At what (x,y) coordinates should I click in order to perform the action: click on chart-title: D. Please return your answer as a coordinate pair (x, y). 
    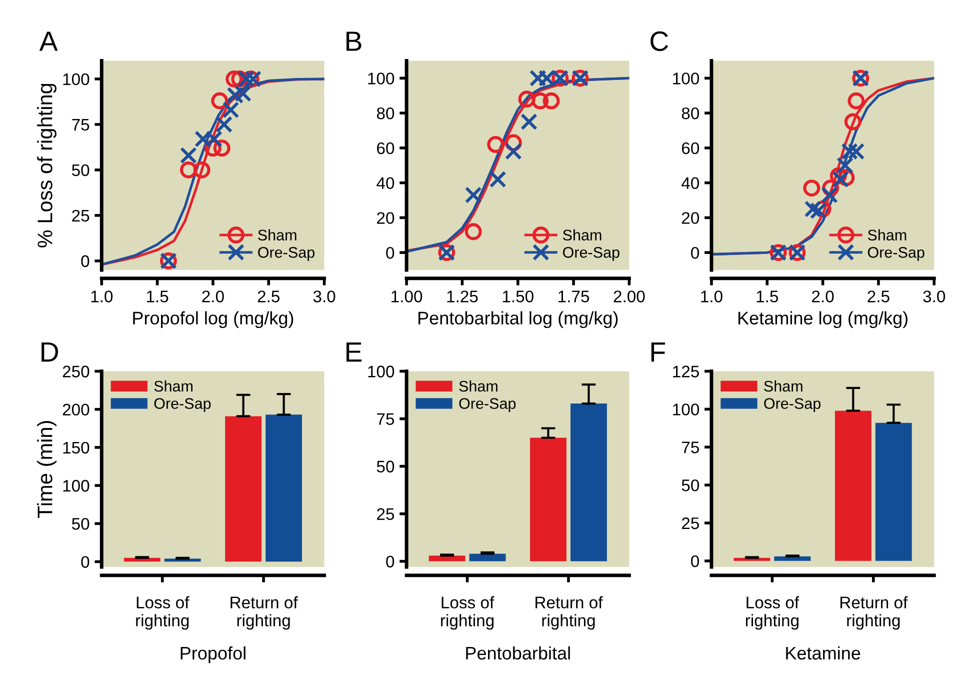
    Looking at the image, I should click on (50, 352).